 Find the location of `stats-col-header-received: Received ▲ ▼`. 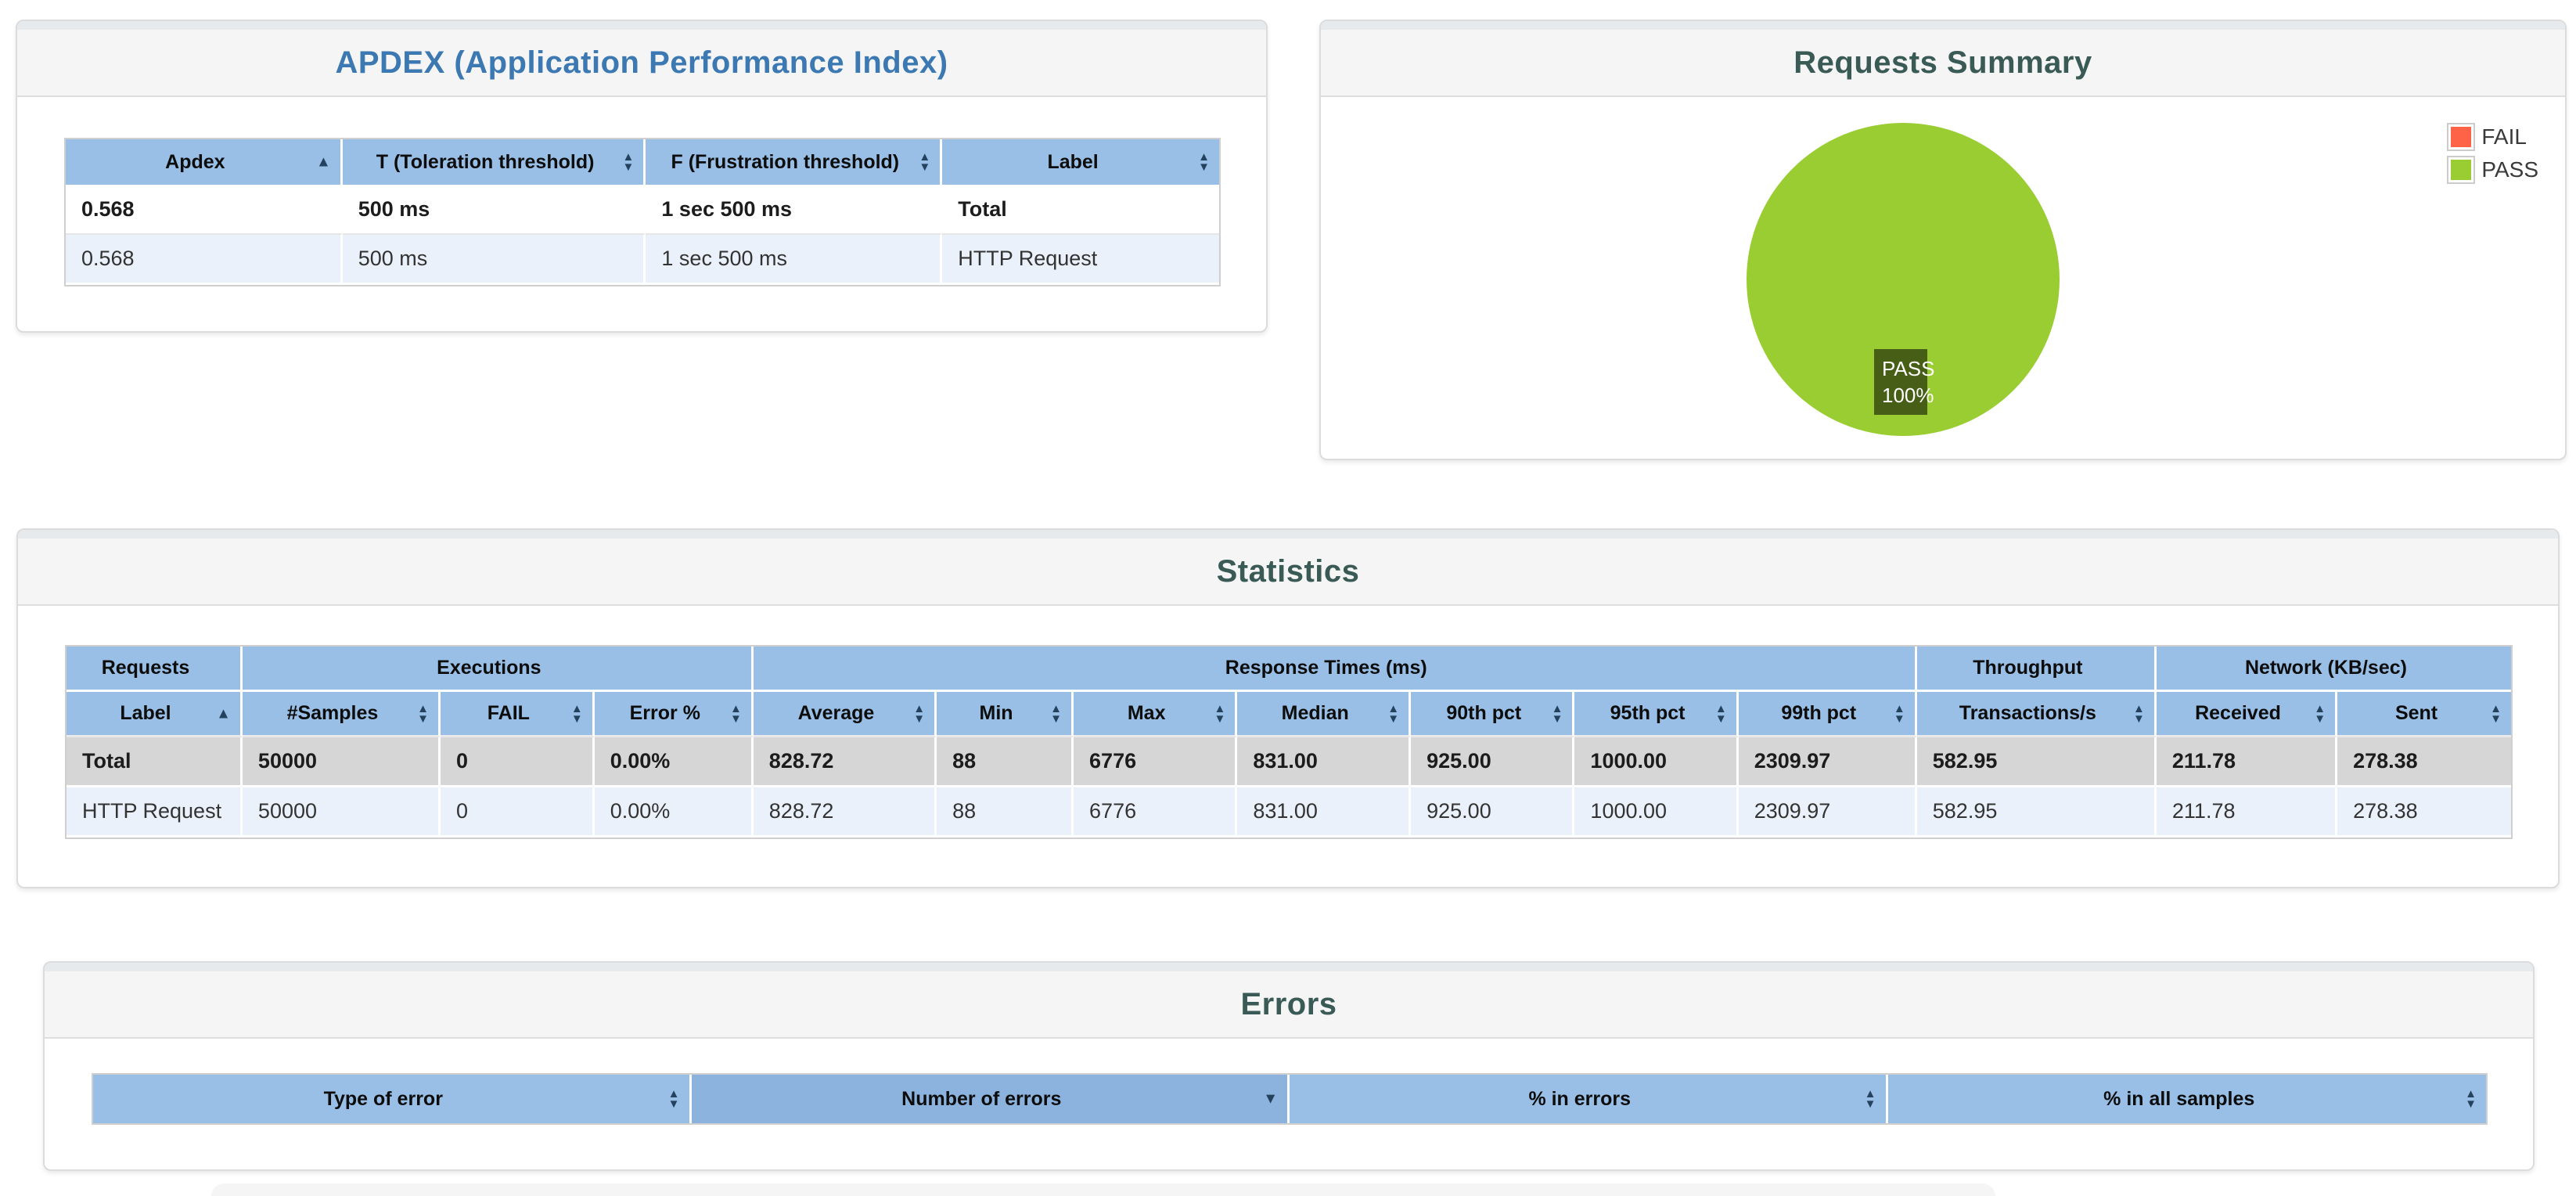

stats-col-header-received: Received ▲ ▼ is located at coordinates (2247, 714).